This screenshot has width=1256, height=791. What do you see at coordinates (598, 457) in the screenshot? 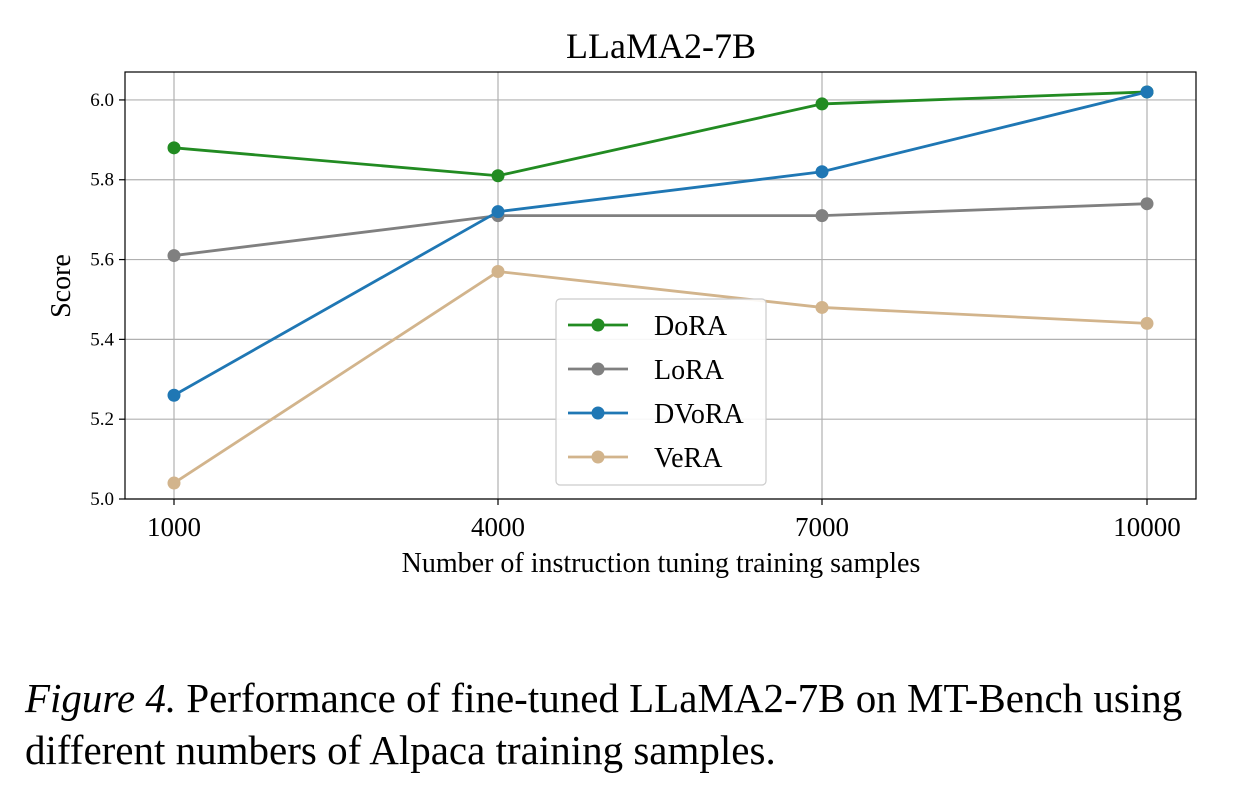
I see `legend-marker-vera` at bounding box center [598, 457].